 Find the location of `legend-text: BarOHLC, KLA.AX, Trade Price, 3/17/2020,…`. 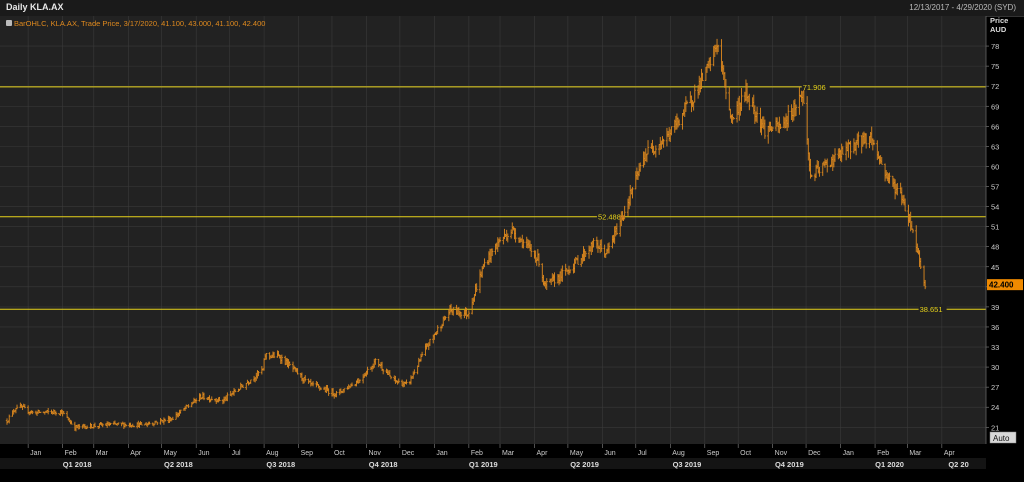

legend-text: BarOHLC, KLA.AX, Trade Price, 3/17/2020,… is located at coordinates (139, 23).